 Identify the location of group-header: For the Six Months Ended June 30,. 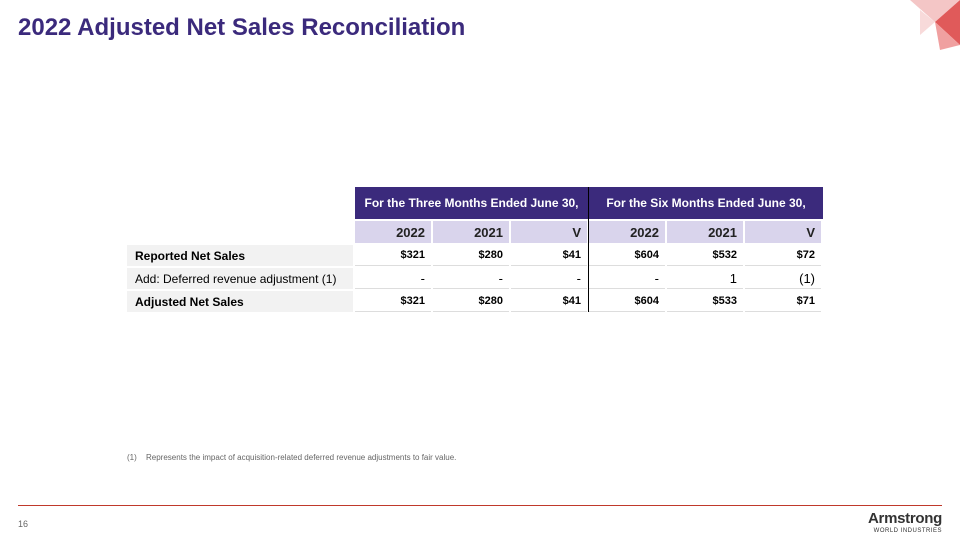
(706, 203).